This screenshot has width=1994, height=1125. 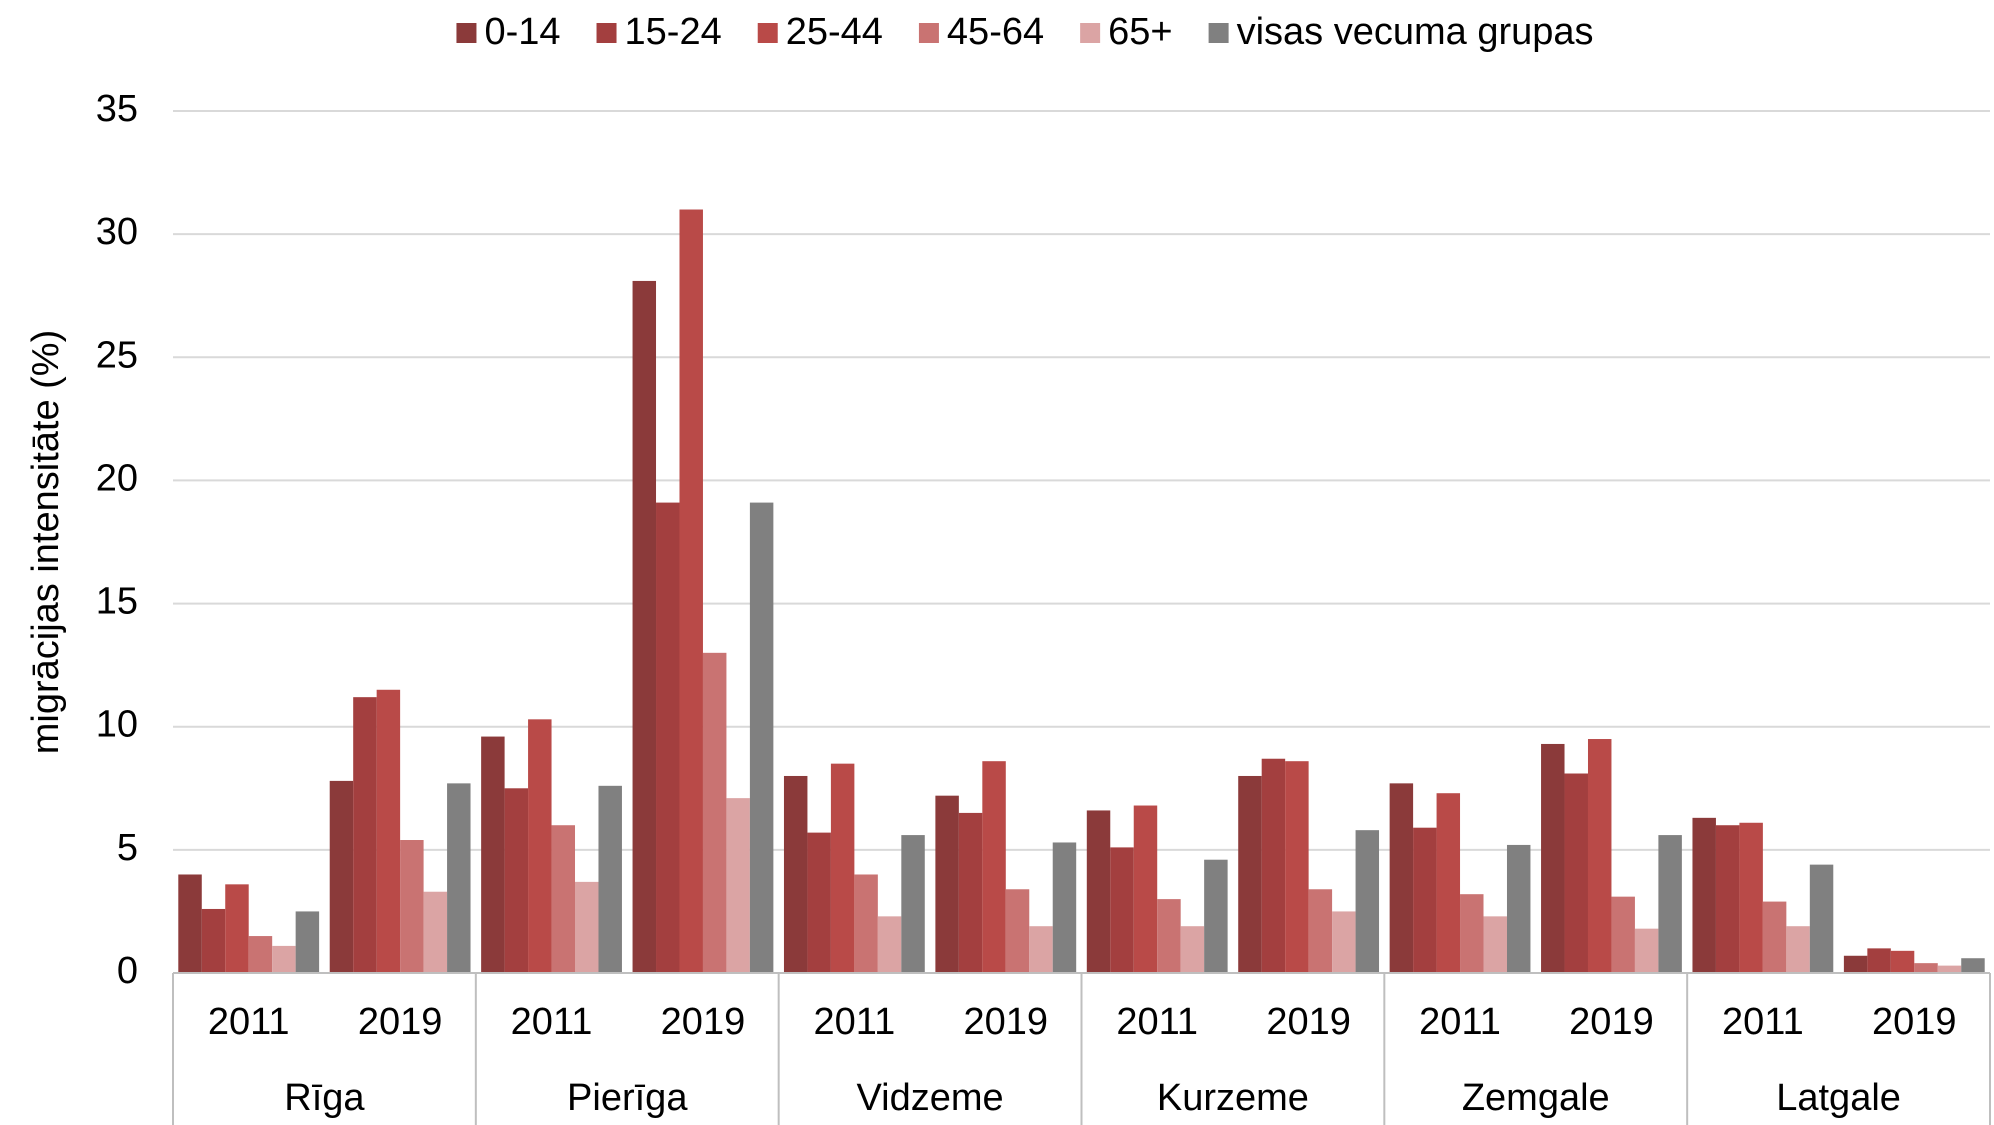 I want to click on y-tick-label: 30, so click(x=117, y=232).